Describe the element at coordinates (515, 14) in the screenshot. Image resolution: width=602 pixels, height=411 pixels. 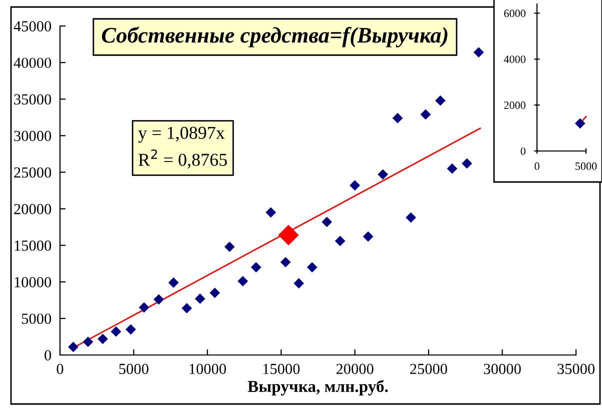
I see `y-tick-label: 6000` at that location.